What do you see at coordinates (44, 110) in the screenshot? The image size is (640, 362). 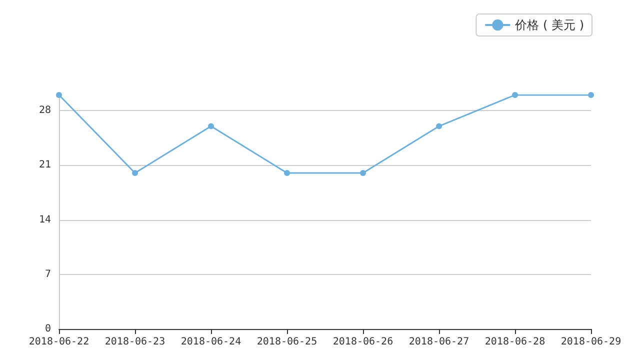 I see `y-tick-label: 28` at bounding box center [44, 110].